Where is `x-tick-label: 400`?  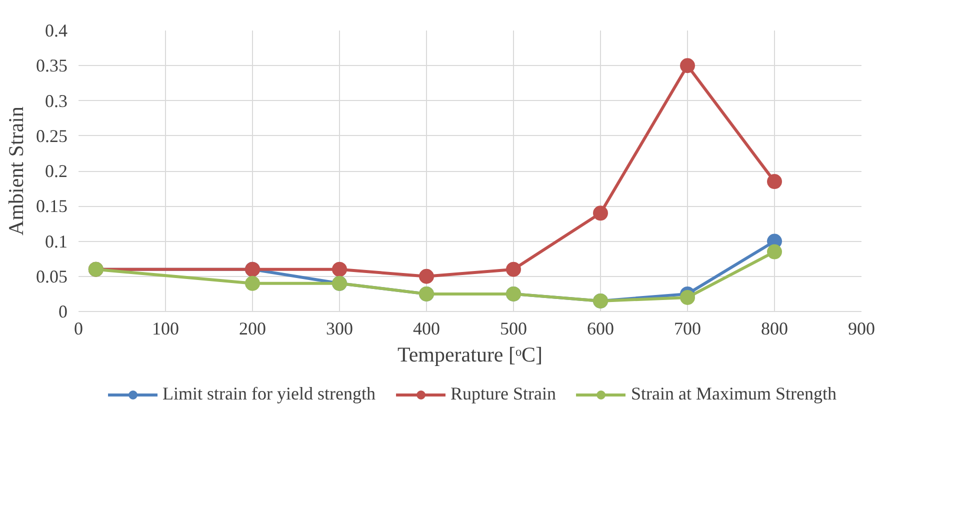 x-tick-label: 400 is located at coordinates (426, 328).